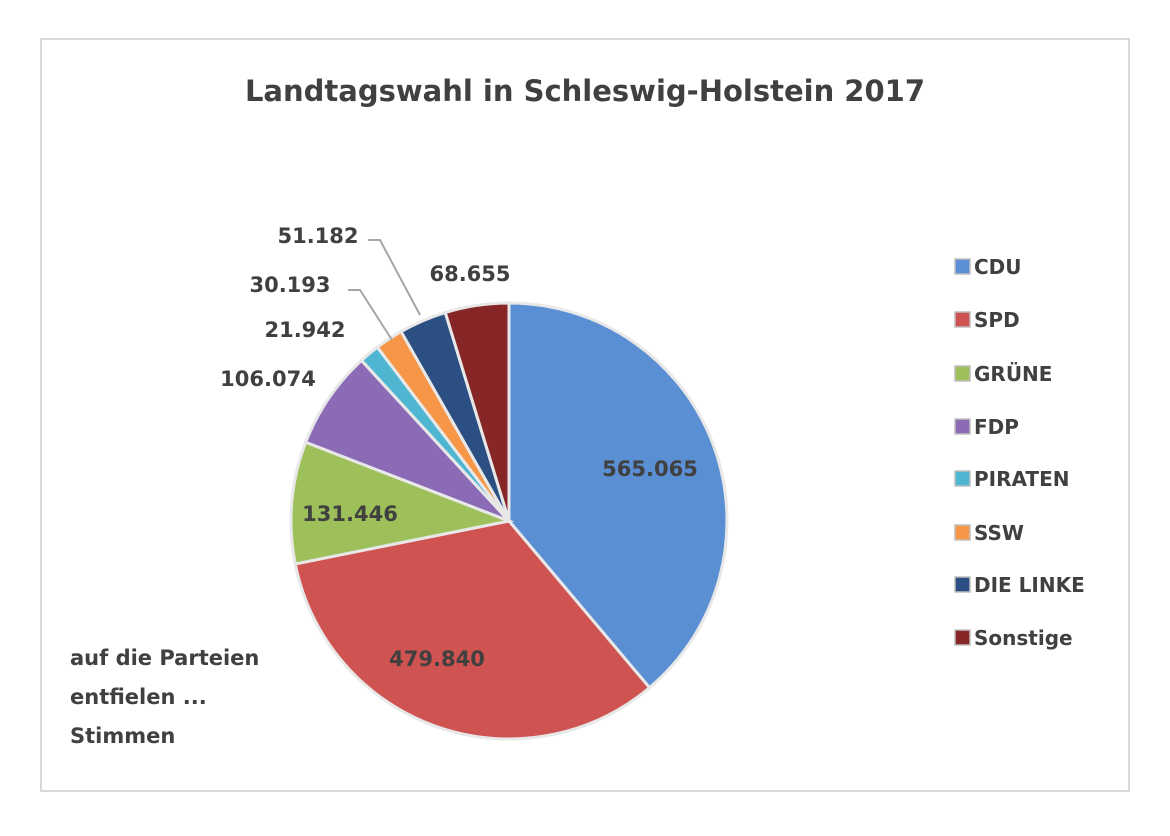  What do you see at coordinates (469, 274) in the screenshot?
I see `data-label: 68.655` at bounding box center [469, 274].